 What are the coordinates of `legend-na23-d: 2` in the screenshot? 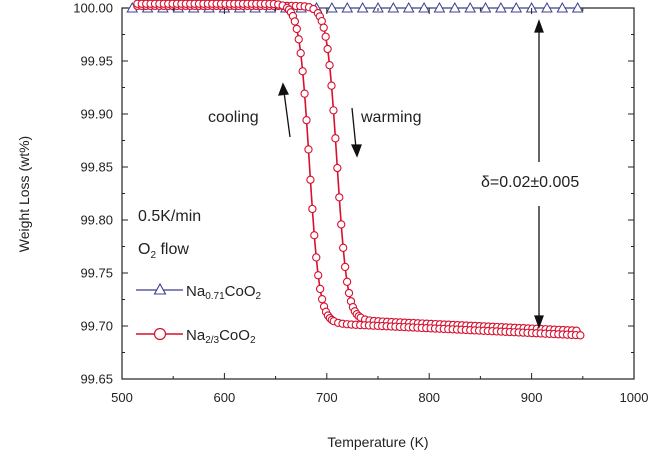 It's located at (253, 340).